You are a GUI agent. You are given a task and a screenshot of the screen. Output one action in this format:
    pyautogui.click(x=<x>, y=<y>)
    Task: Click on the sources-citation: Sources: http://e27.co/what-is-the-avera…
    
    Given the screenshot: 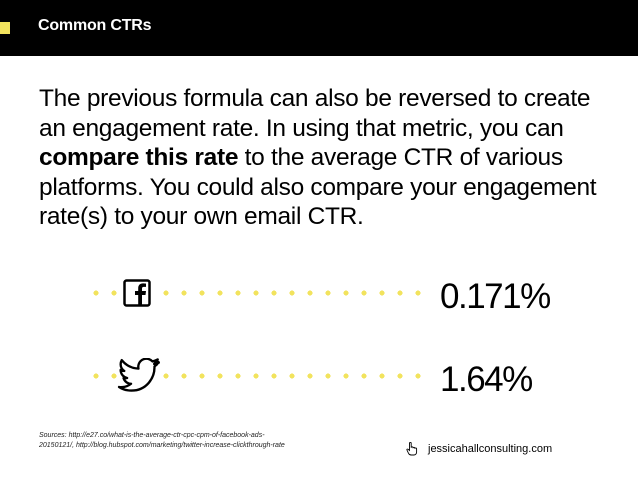 What is the action you would take?
    pyautogui.click(x=162, y=440)
    